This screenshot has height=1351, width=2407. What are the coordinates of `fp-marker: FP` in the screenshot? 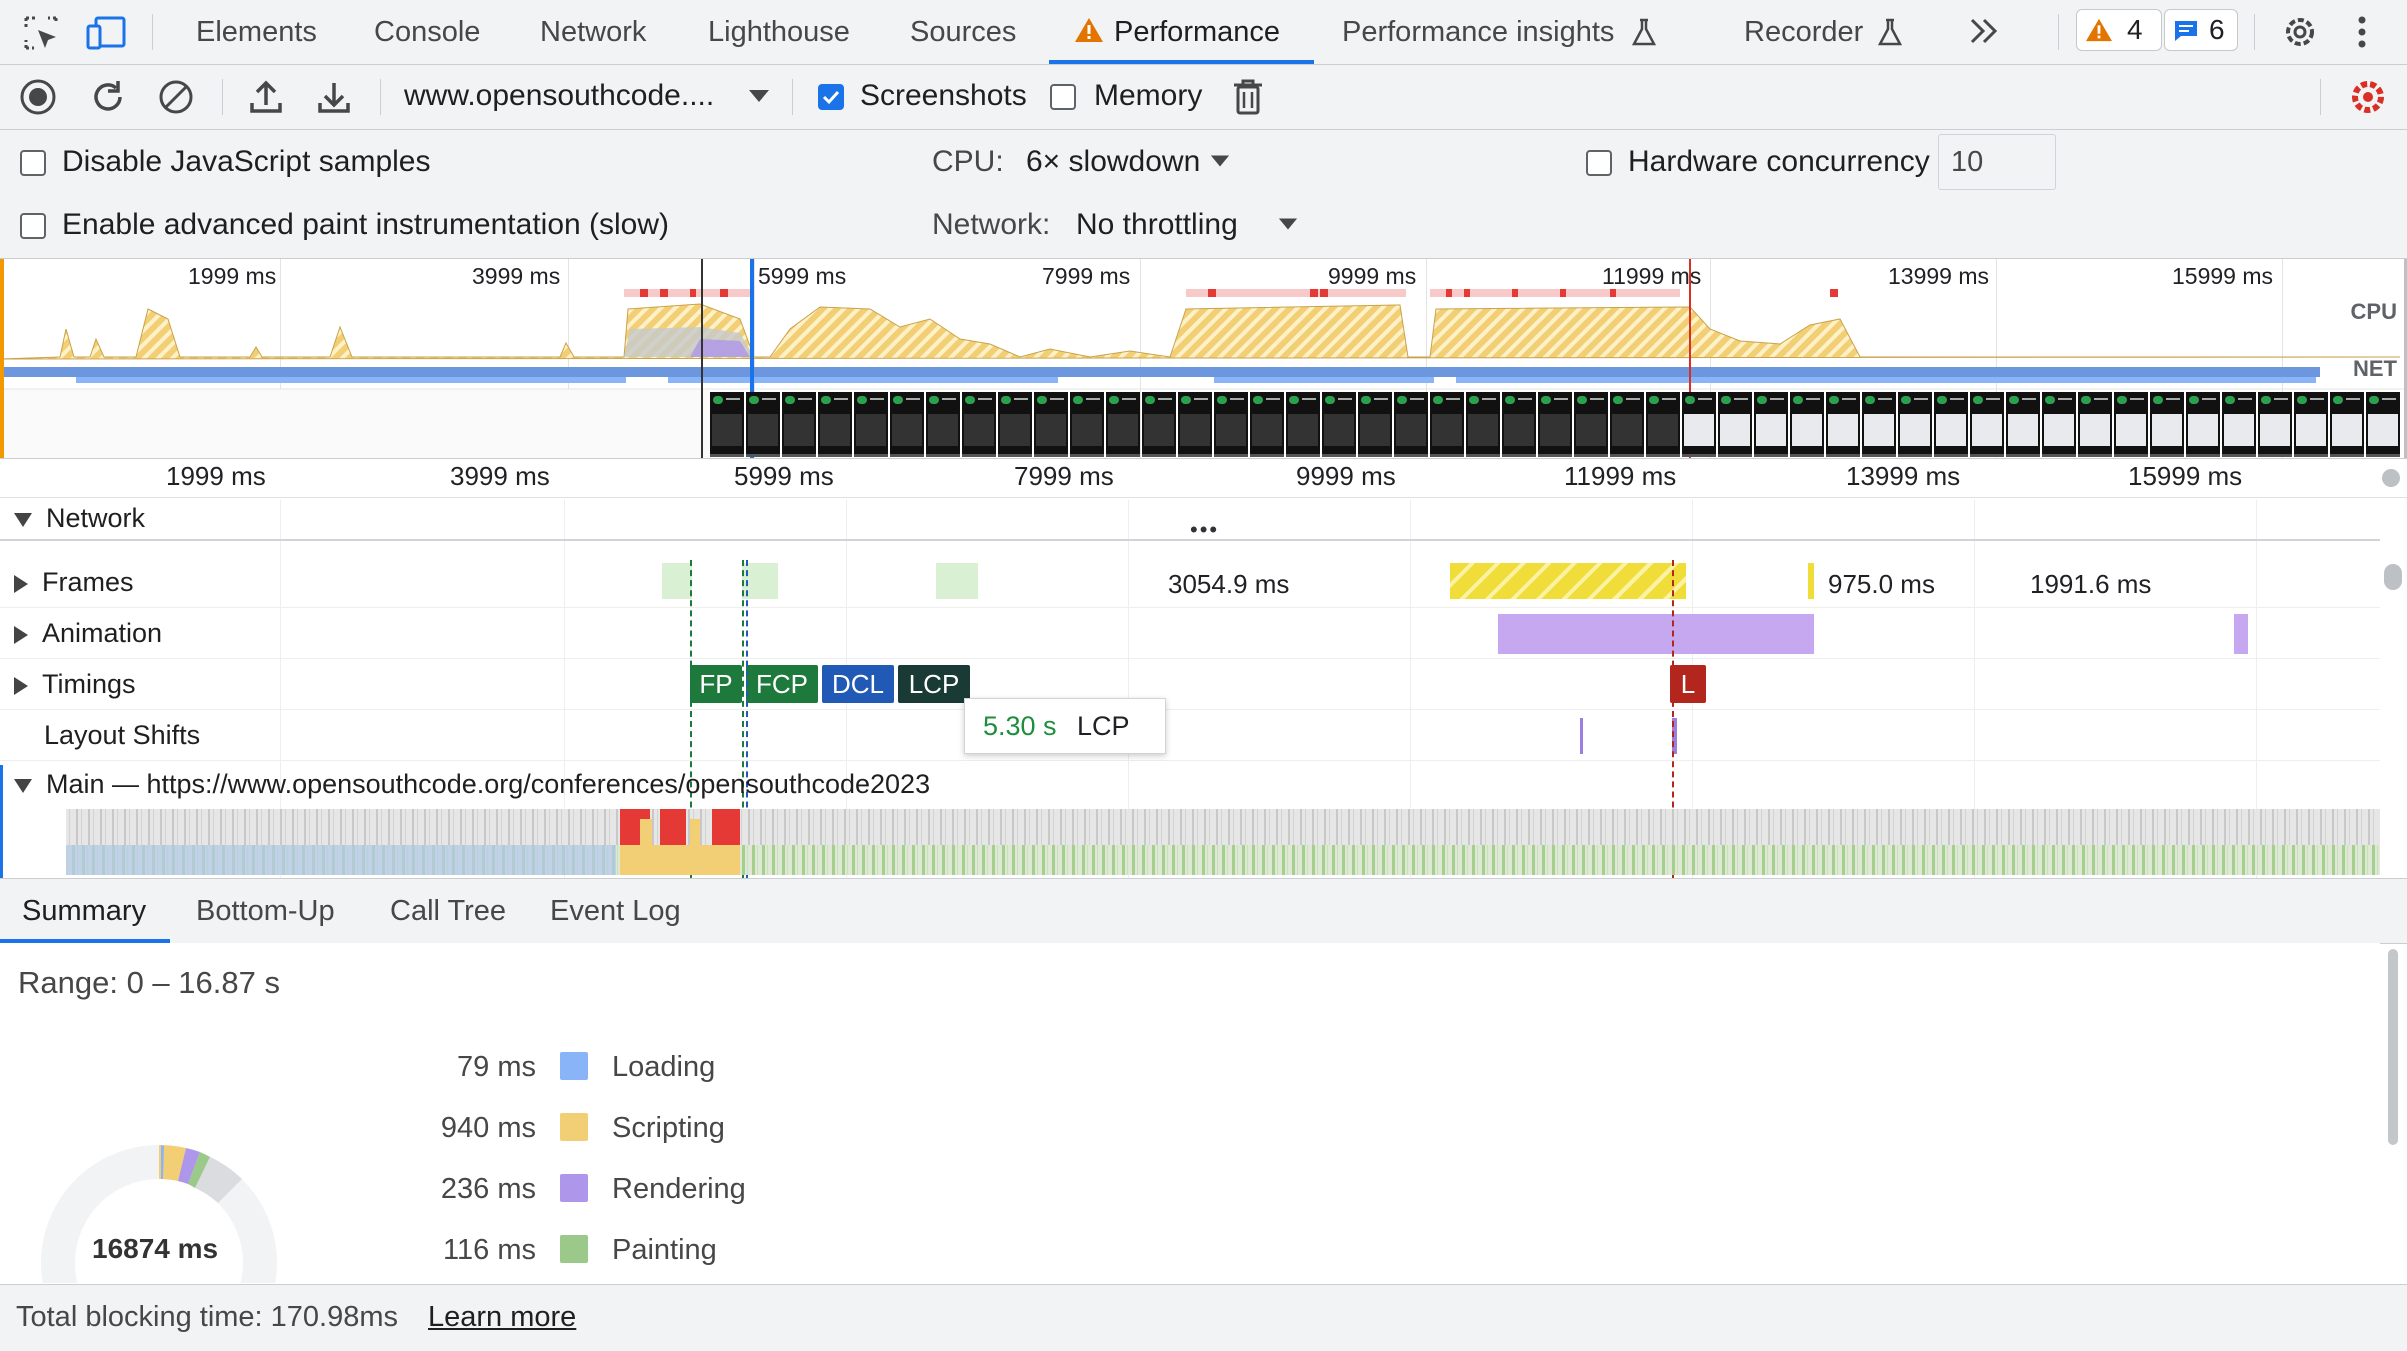 It's located at (716, 684).